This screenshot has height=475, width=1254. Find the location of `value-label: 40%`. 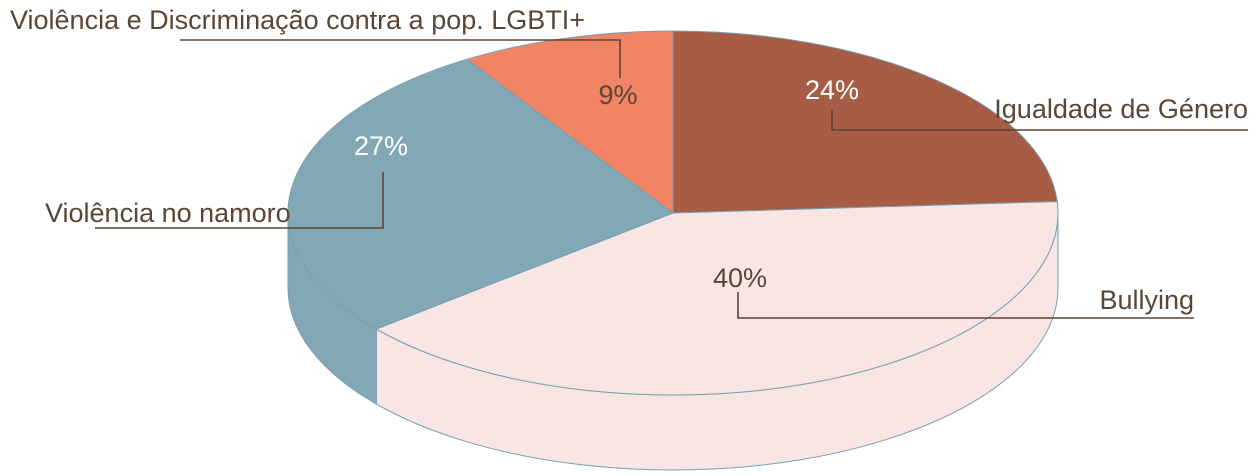

value-label: 40% is located at coordinates (740, 278).